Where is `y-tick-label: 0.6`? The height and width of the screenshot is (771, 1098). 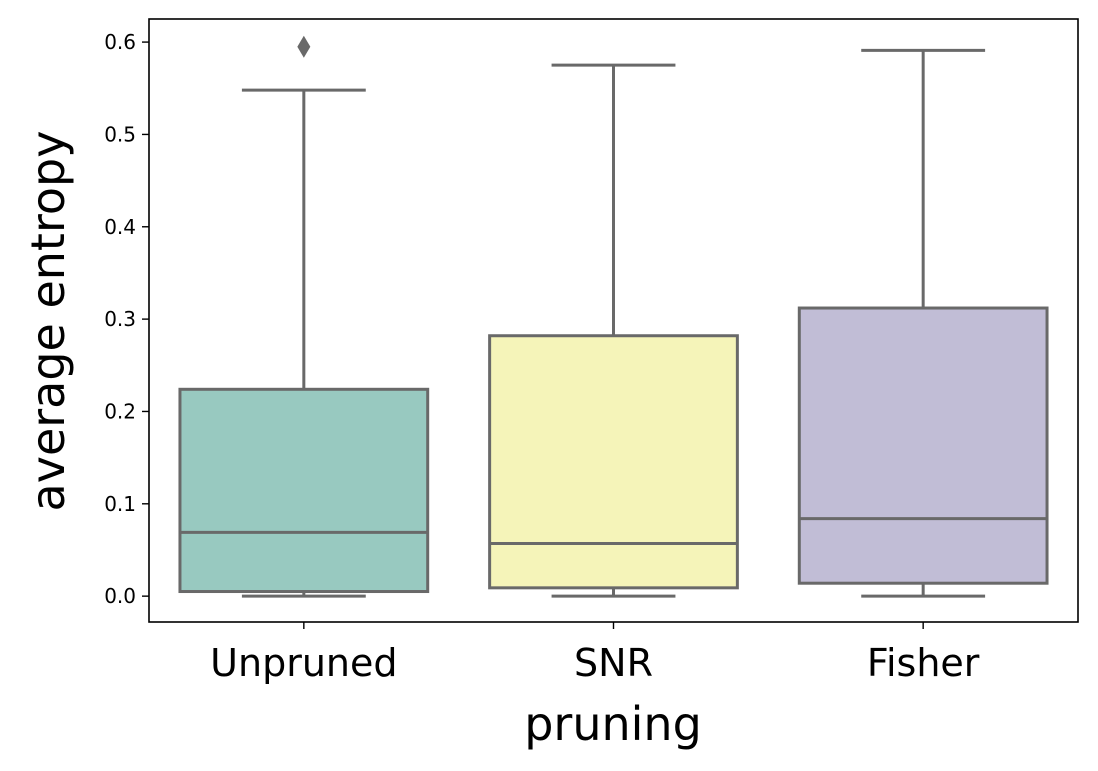
y-tick-label: 0.6 is located at coordinates (120, 42).